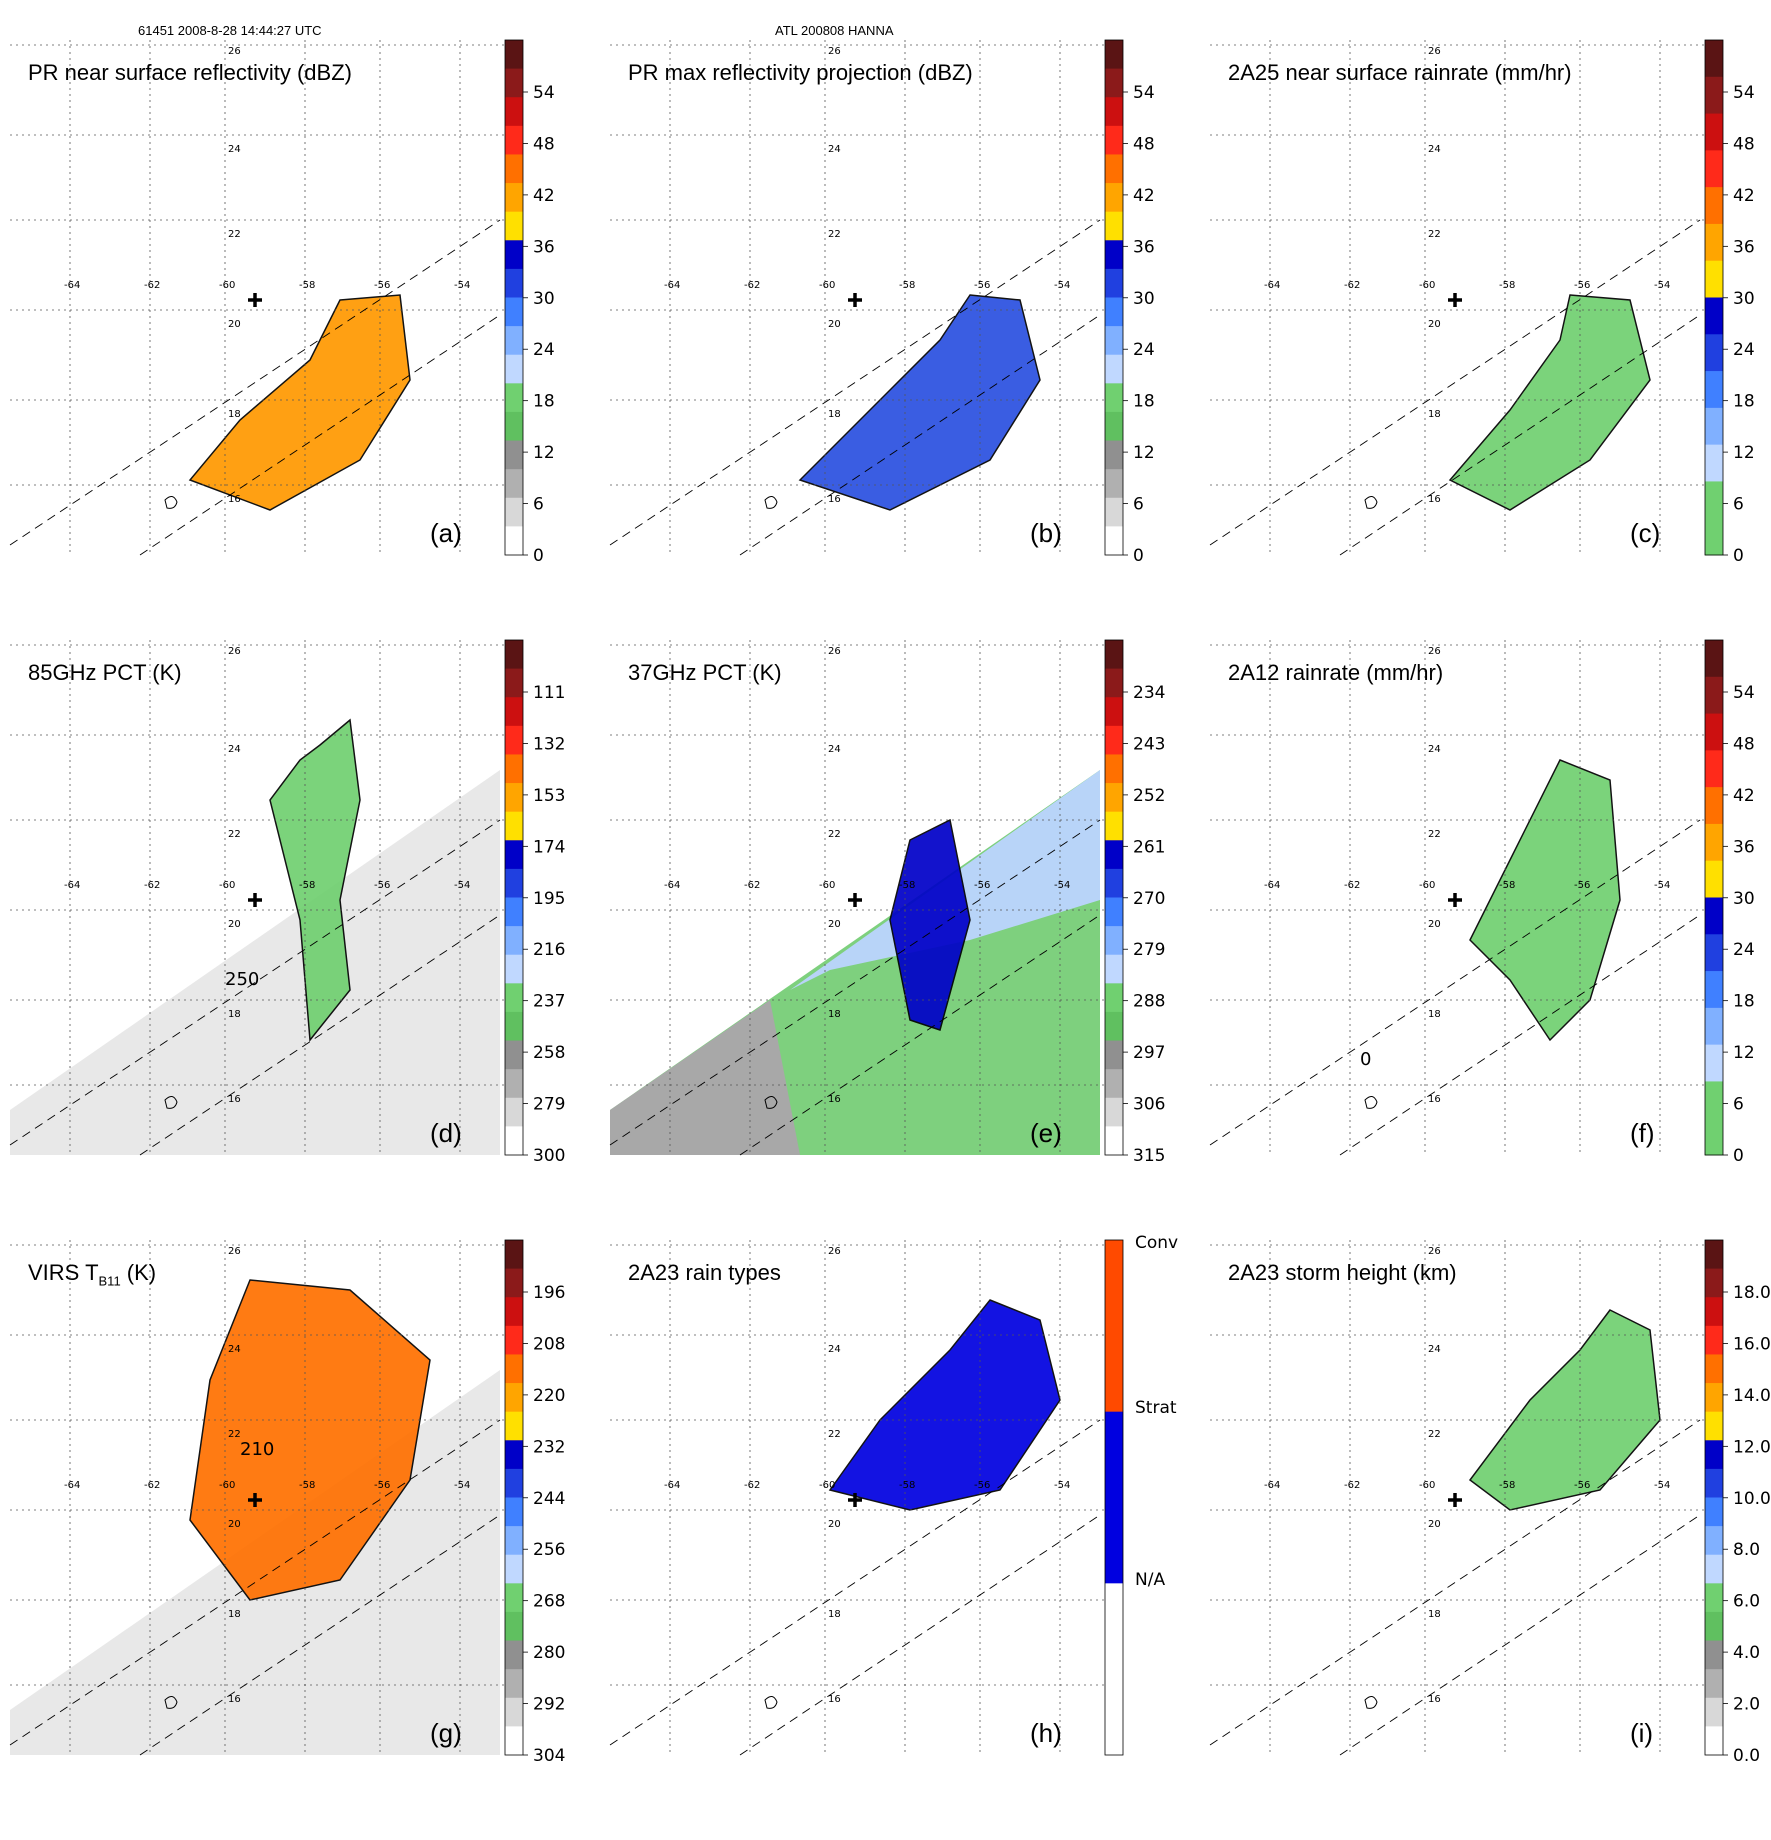 The height and width of the screenshot is (1840, 1771). I want to click on colorbar-tick-label: 6.0, so click(1746, 1602).